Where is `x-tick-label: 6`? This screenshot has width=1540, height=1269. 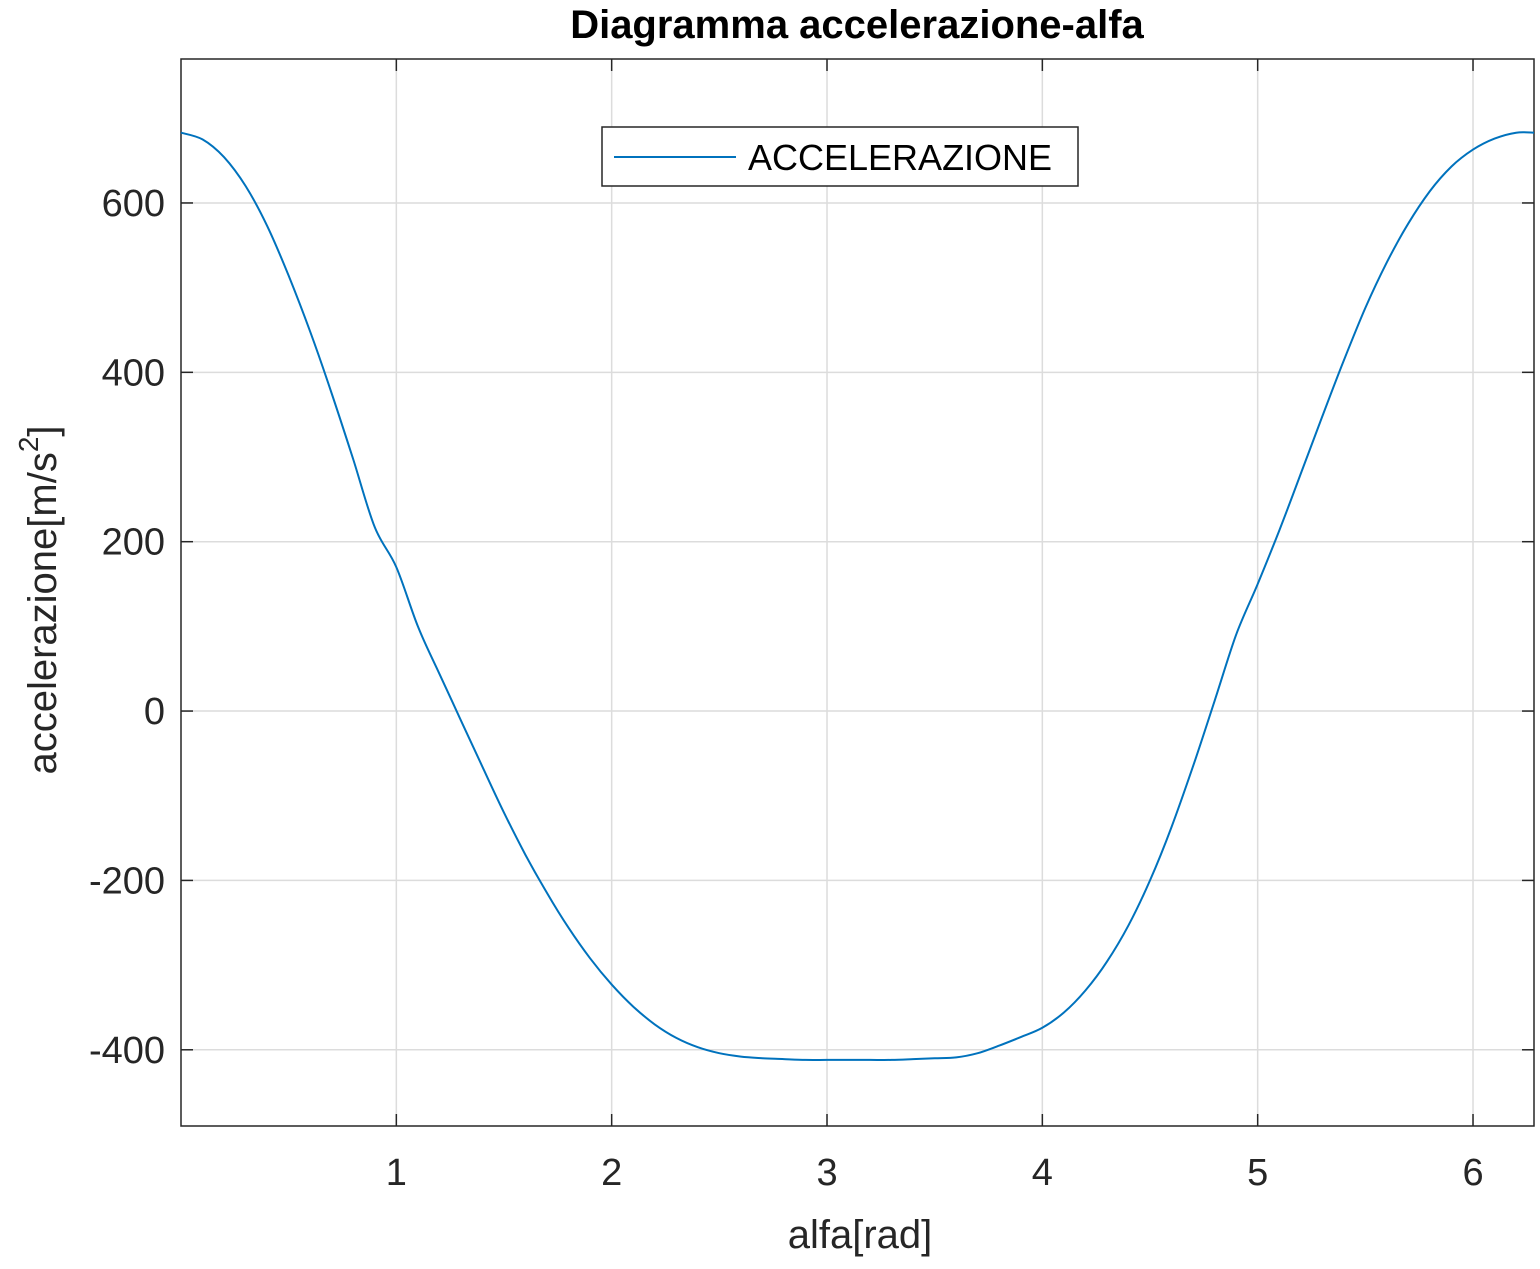 x-tick-label: 6 is located at coordinates (1472, 1173).